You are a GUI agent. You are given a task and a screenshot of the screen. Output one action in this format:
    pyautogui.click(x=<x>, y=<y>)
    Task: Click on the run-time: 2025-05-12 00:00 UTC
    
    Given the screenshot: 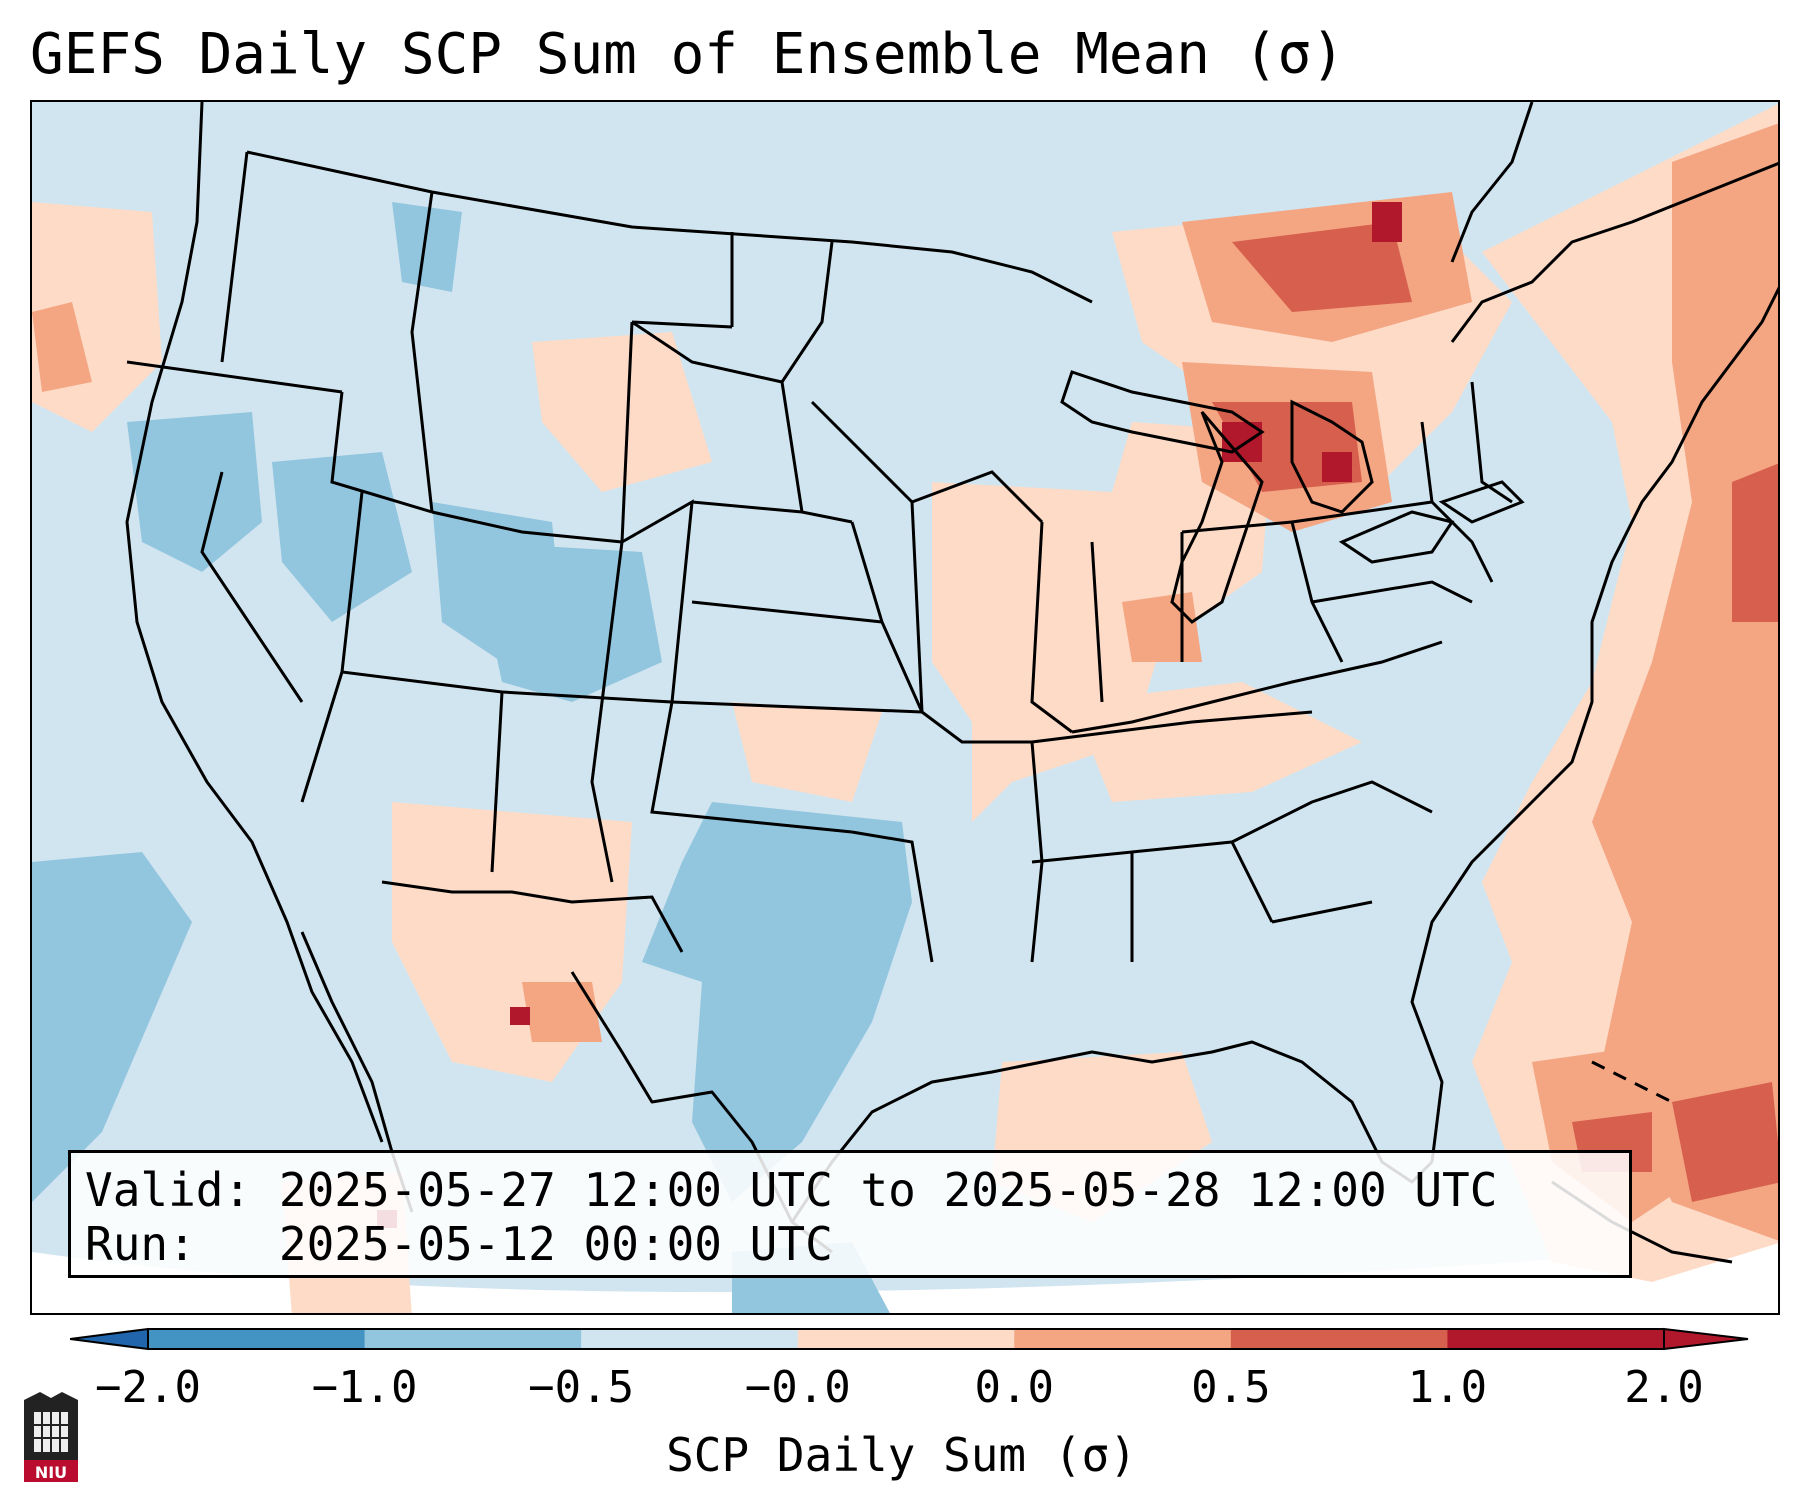 What is the action you would take?
    pyautogui.click(x=555, y=1244)
    